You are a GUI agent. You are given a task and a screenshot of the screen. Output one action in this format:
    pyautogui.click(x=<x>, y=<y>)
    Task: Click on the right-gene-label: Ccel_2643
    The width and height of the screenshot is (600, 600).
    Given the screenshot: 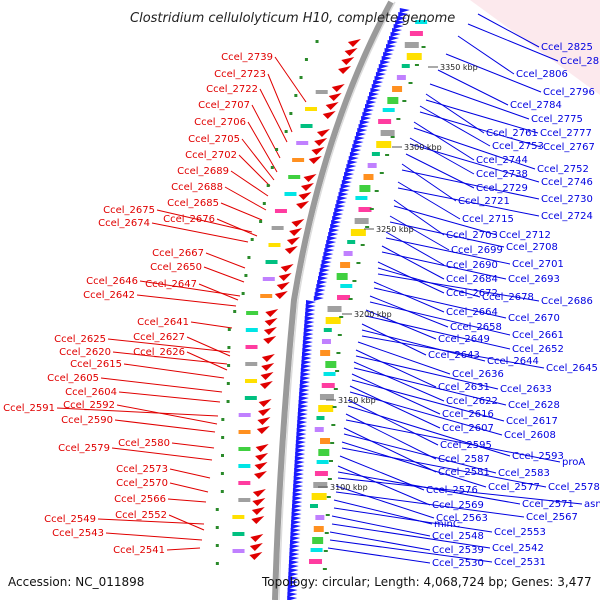 What is the action you would take?
    pyautogui.click(x=454, y=355)
    